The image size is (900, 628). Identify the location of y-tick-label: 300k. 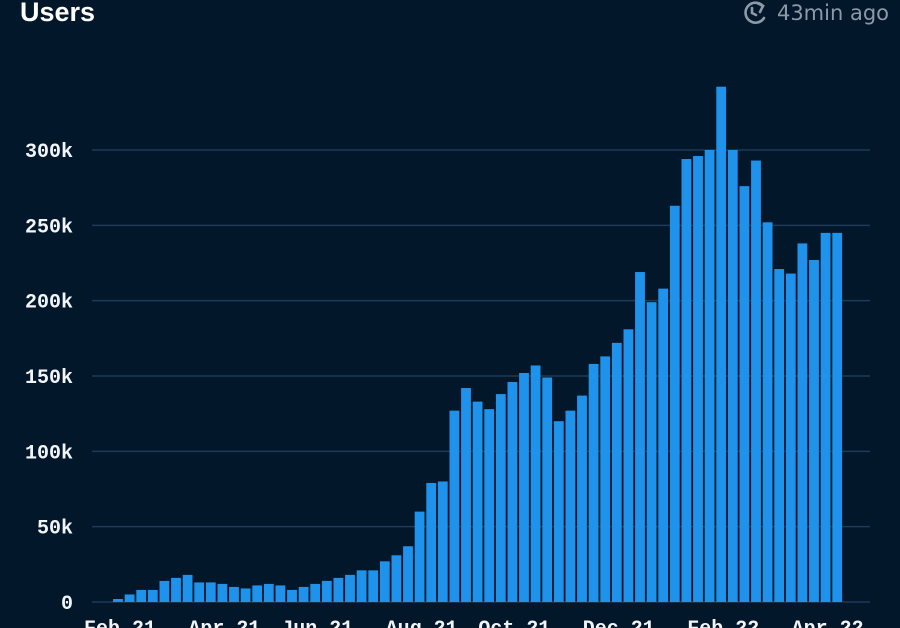
(49, 152).